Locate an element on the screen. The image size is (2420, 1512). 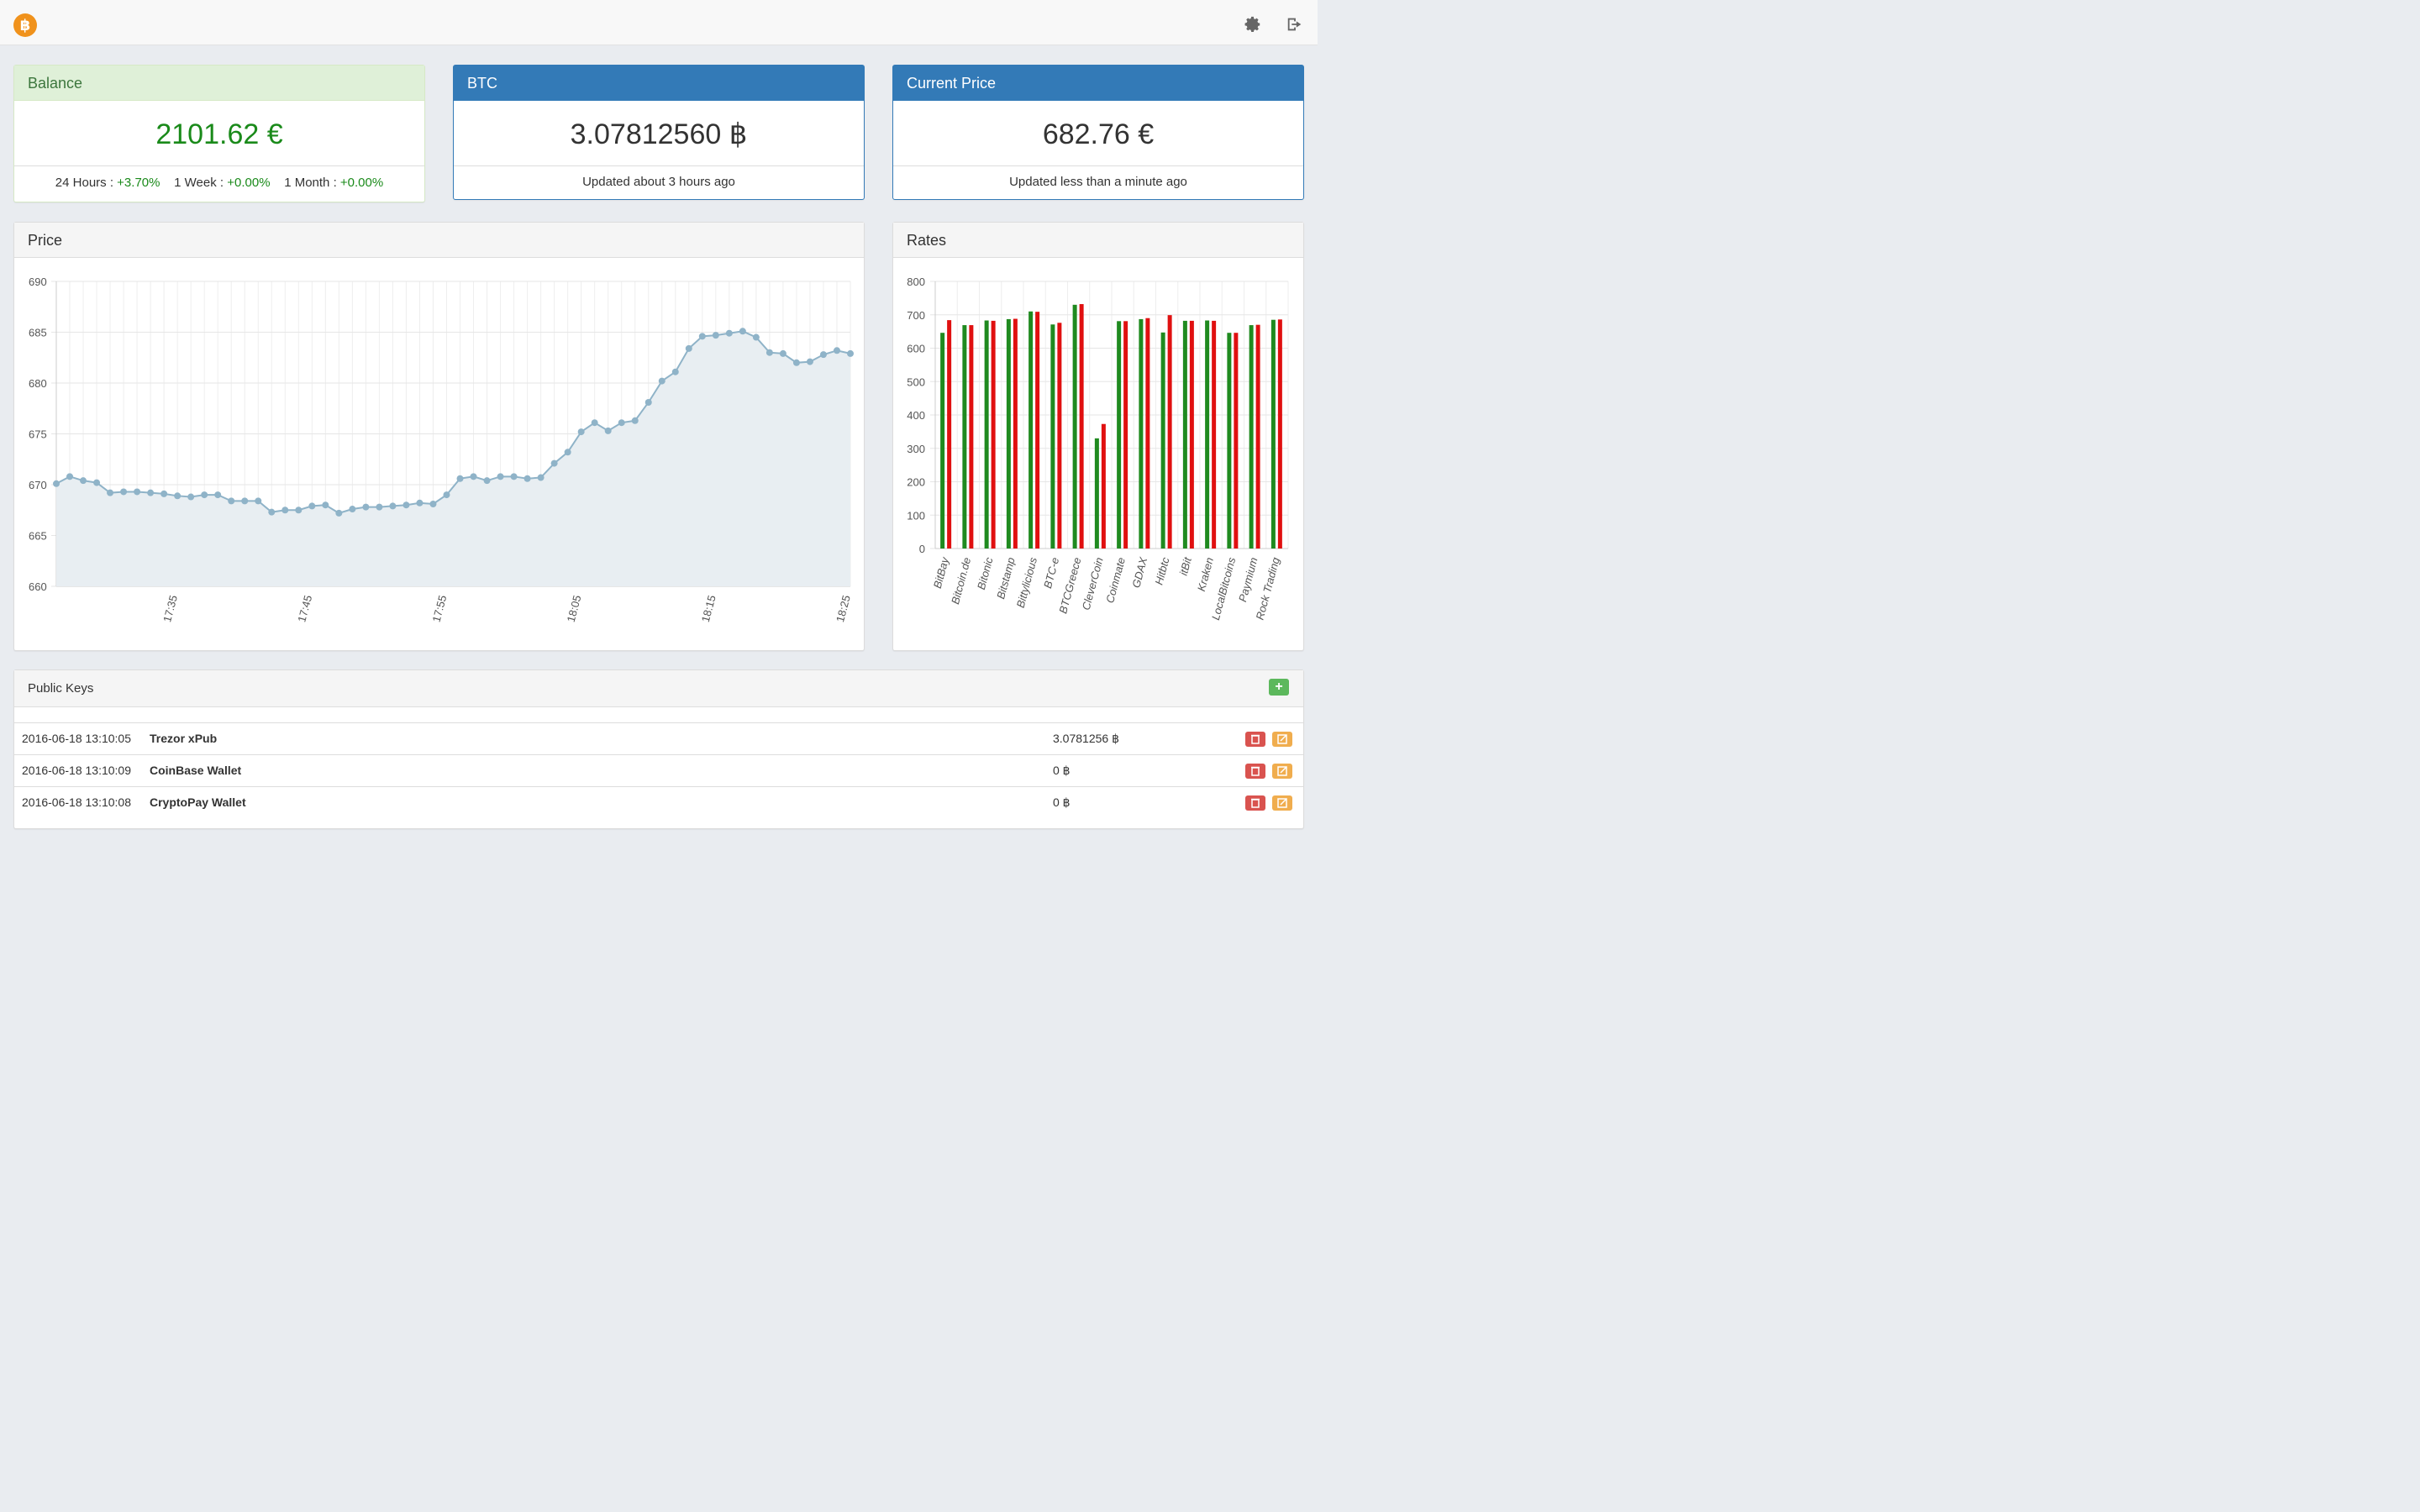
y-tick-label: 500 is located at coordinates (916, 381).